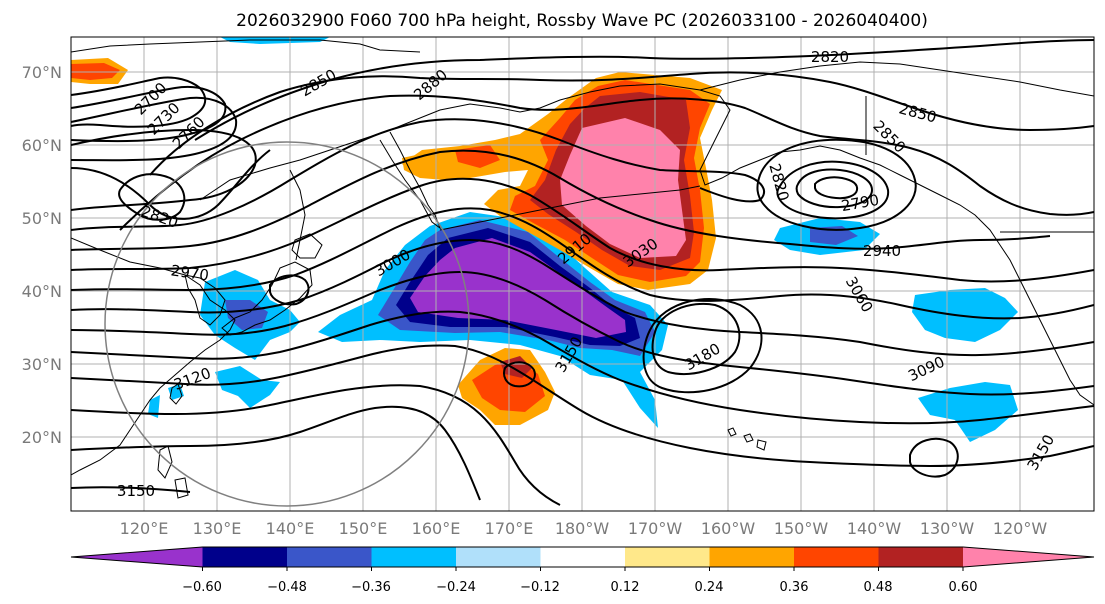 The image size is (1105, 604). I want to click on anomaly-pos-siberia-rim, so click(99, 71).